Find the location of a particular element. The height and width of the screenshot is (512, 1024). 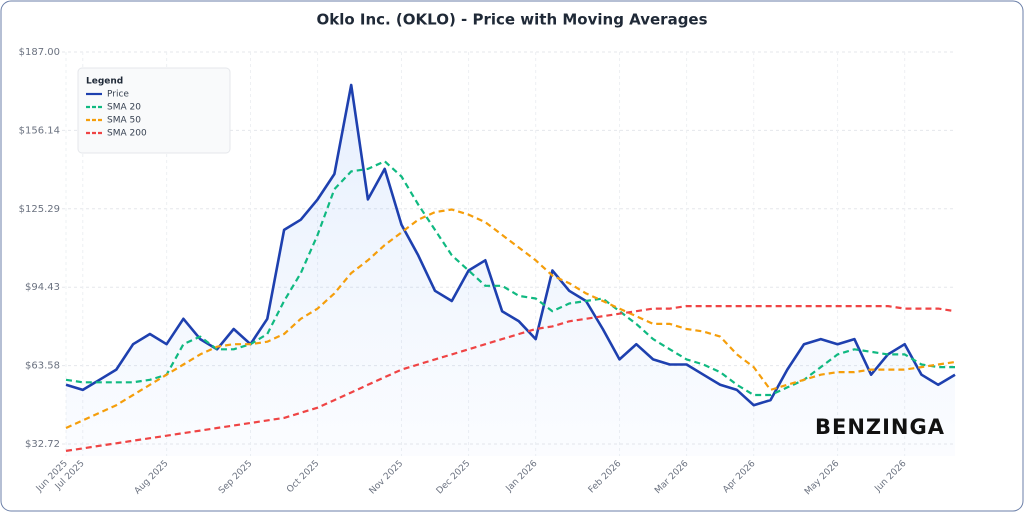

y-tick-label: $63.58 is located at coordinates (42, 366).